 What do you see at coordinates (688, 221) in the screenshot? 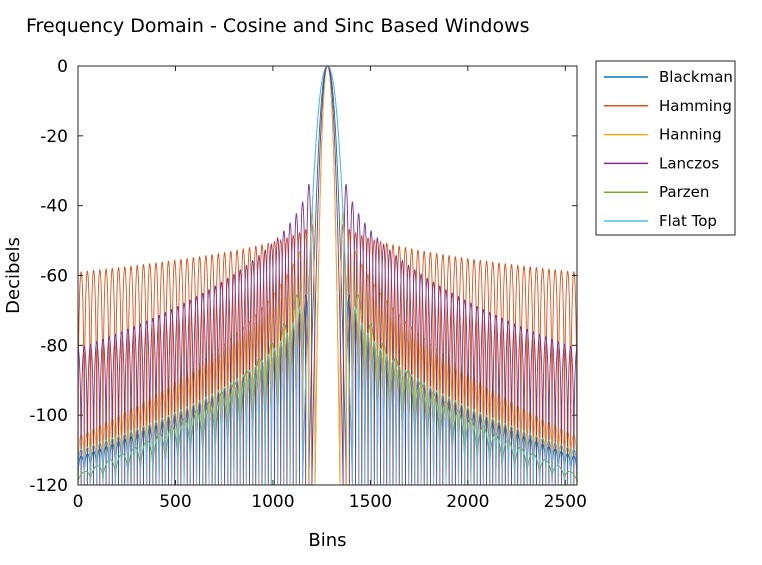
I see `legend-label: Flat Top` at bounding box center [688, 221].